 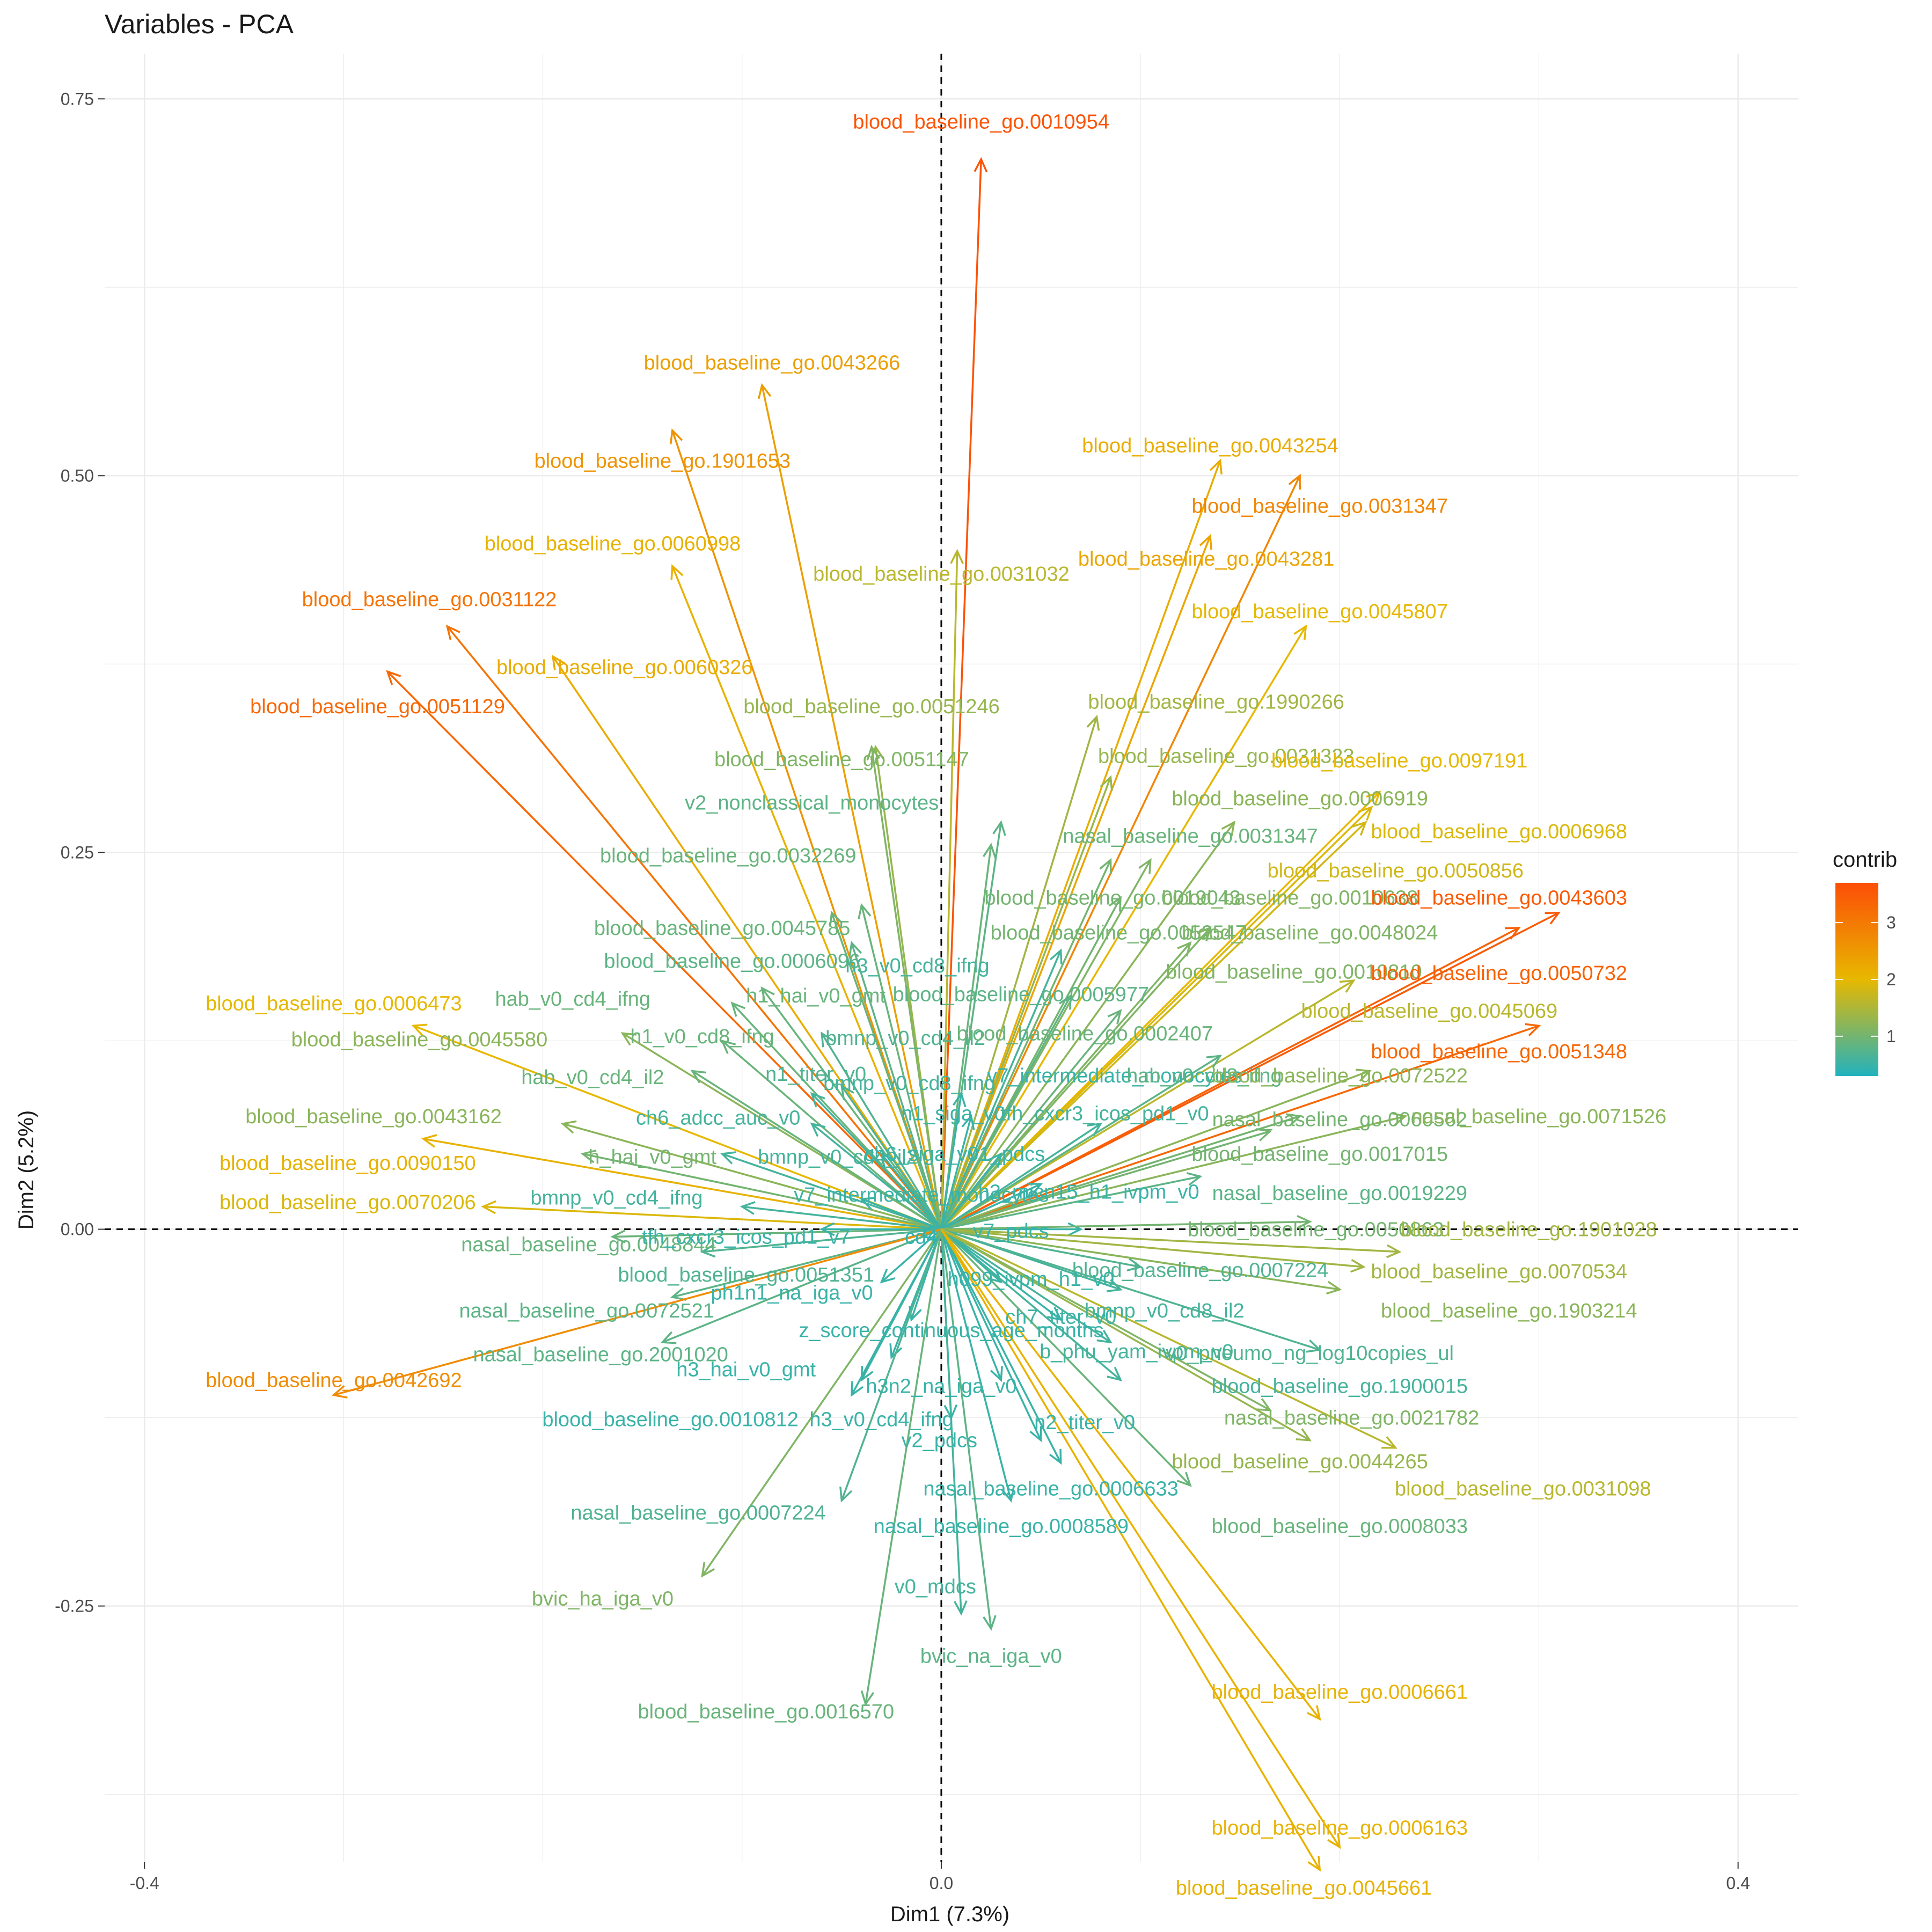 I want to click on variable-label: blood_baseline_go.0006096, so click(x=732, y=961).